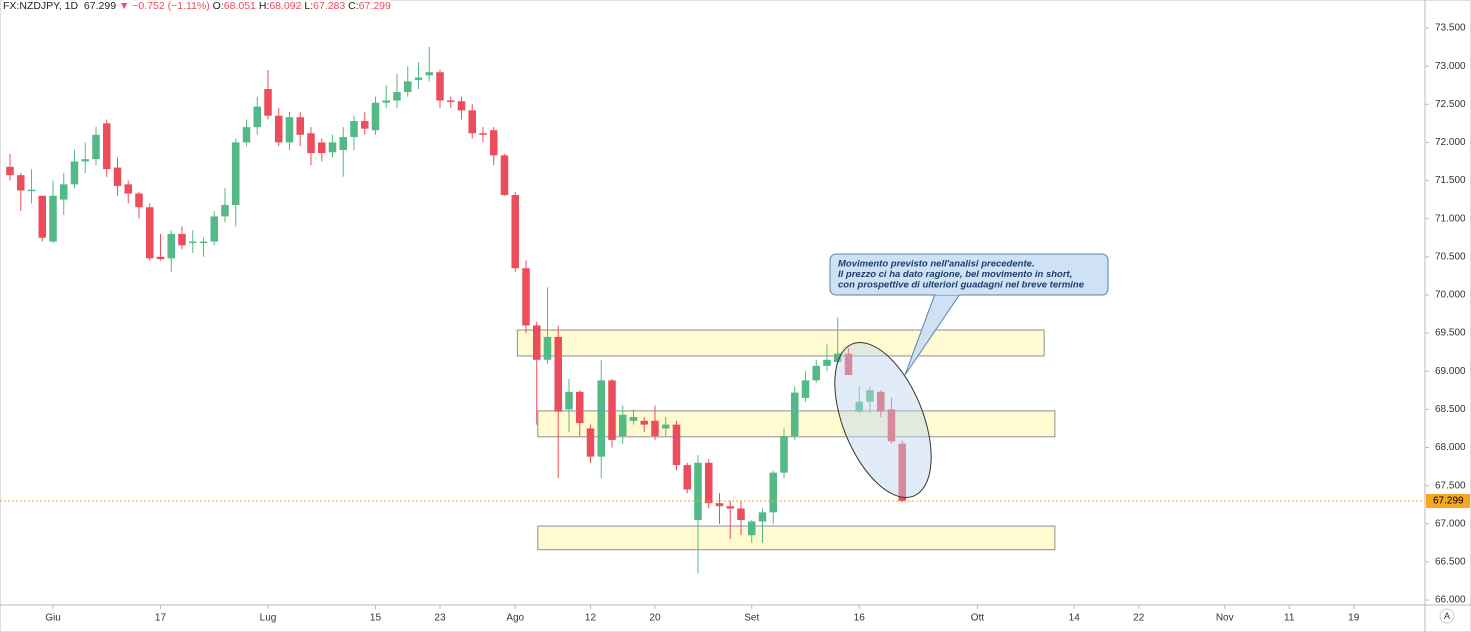 The width and height of the screenshot is (1471, 632). Describe the element at coordinates (591, 618) in the screenshot. I see `x-tick-label: 12` at that location.